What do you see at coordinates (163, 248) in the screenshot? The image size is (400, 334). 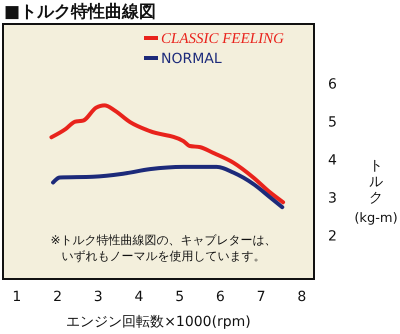 I see `annotation: ※トルク特性曲線図の、キャブレターは、いずれもノーマルを使用しています。` at bounding box center [163, 248].